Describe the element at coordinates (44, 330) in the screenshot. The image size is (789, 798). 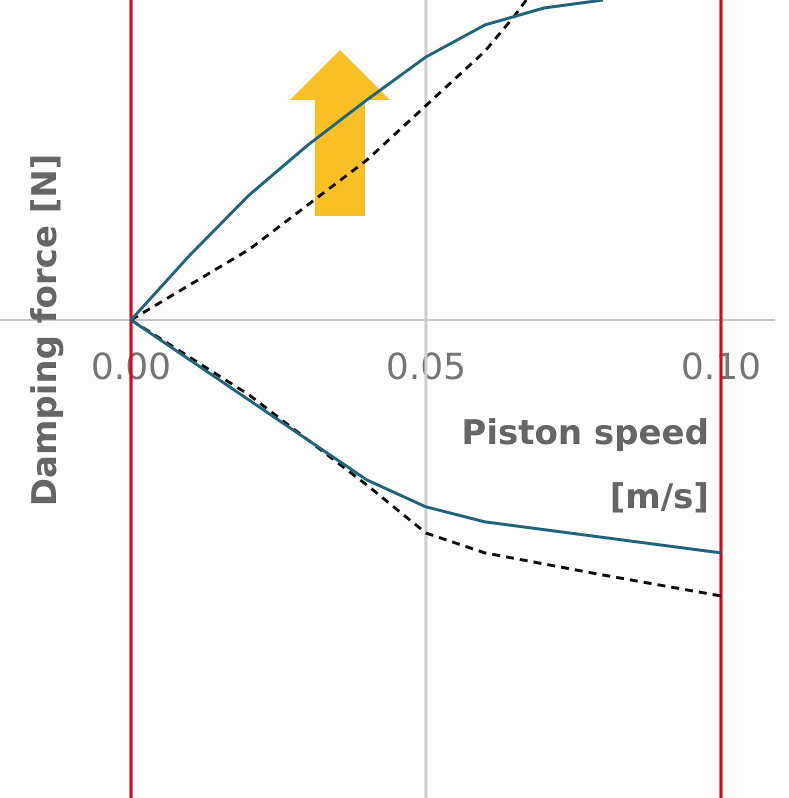
I see `y-axis-title: Damping force [N]` at that location.